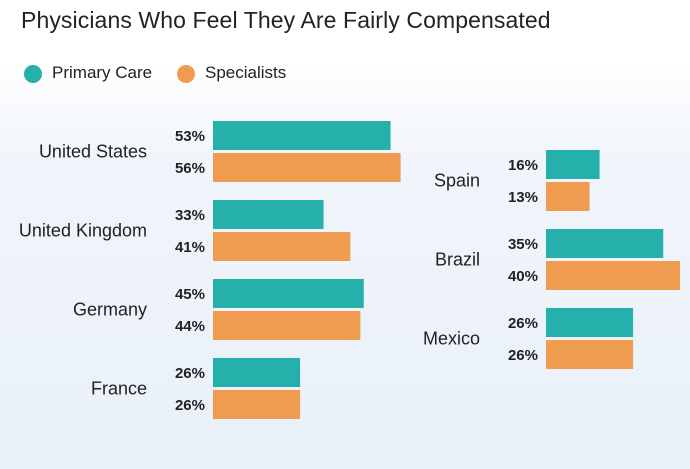 The height and width of the screenshot is (469, 690). I want to click on legend-swatch-primary-care, so click(33, 74).